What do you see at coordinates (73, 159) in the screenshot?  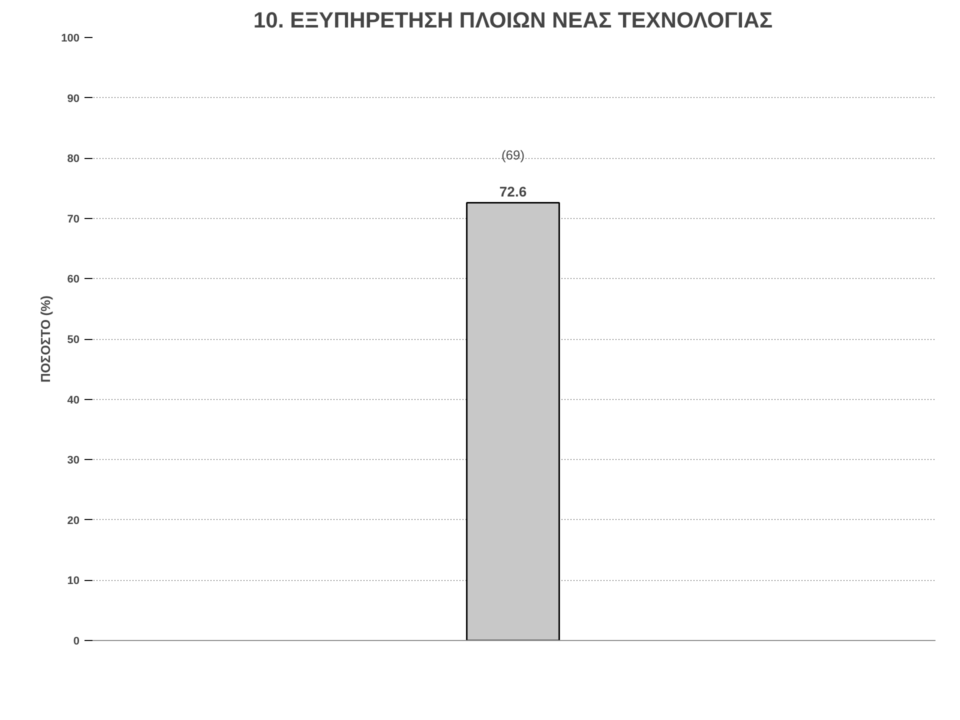 I see `y-tick-label: 80` at bounding box center [73, 159].